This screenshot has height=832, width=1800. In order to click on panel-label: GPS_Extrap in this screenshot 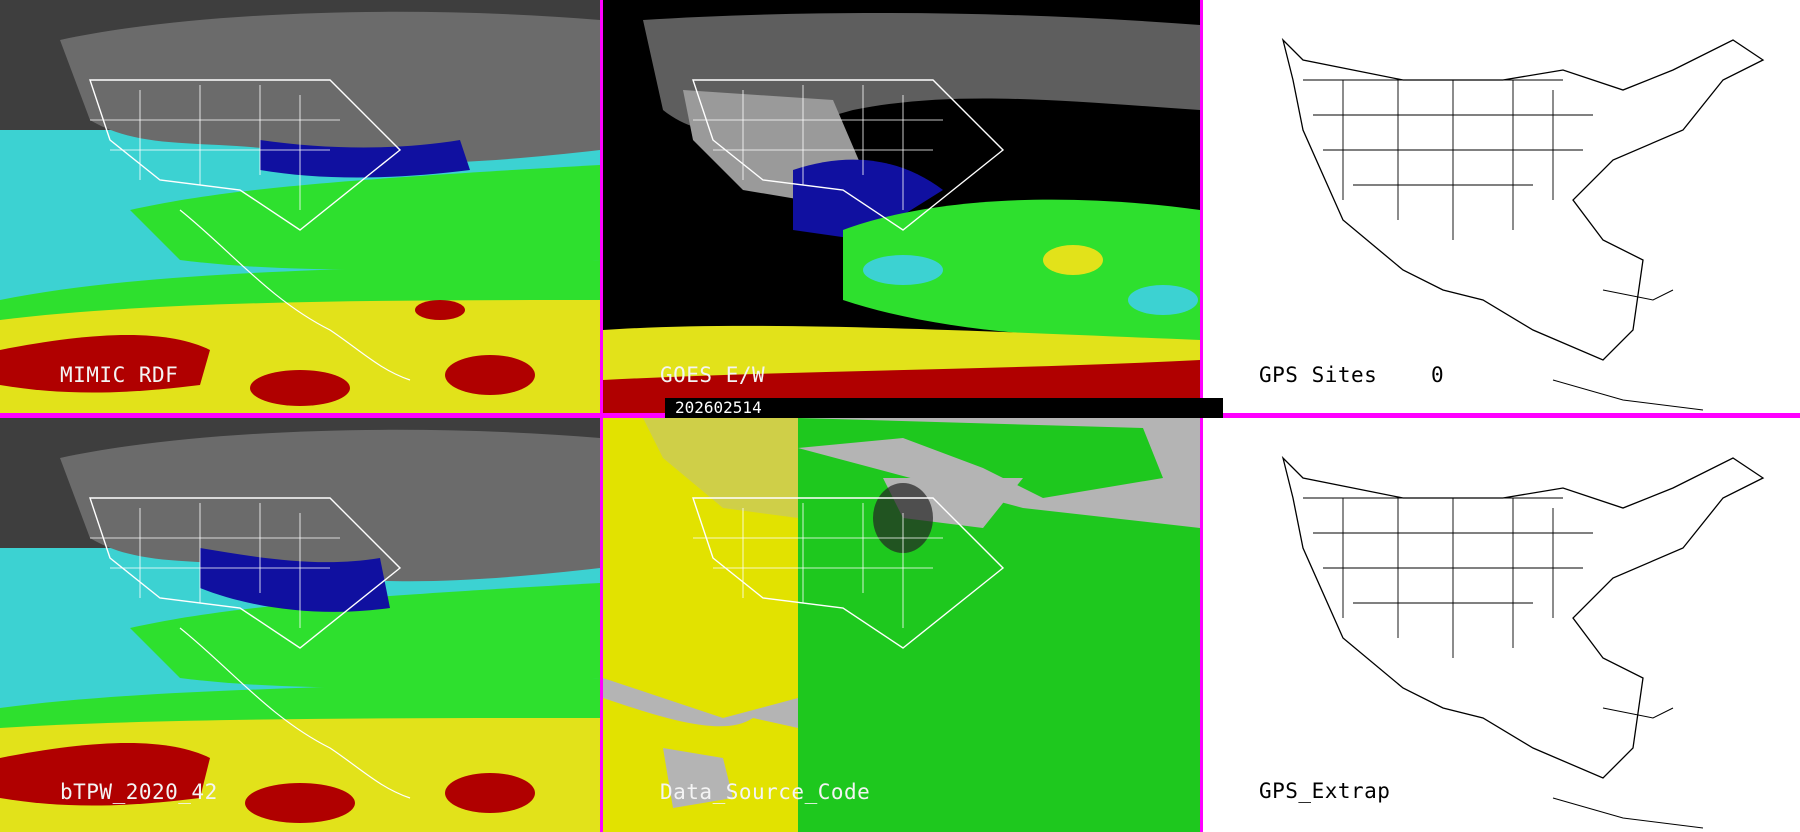, I will do `click(1325, 791)`.